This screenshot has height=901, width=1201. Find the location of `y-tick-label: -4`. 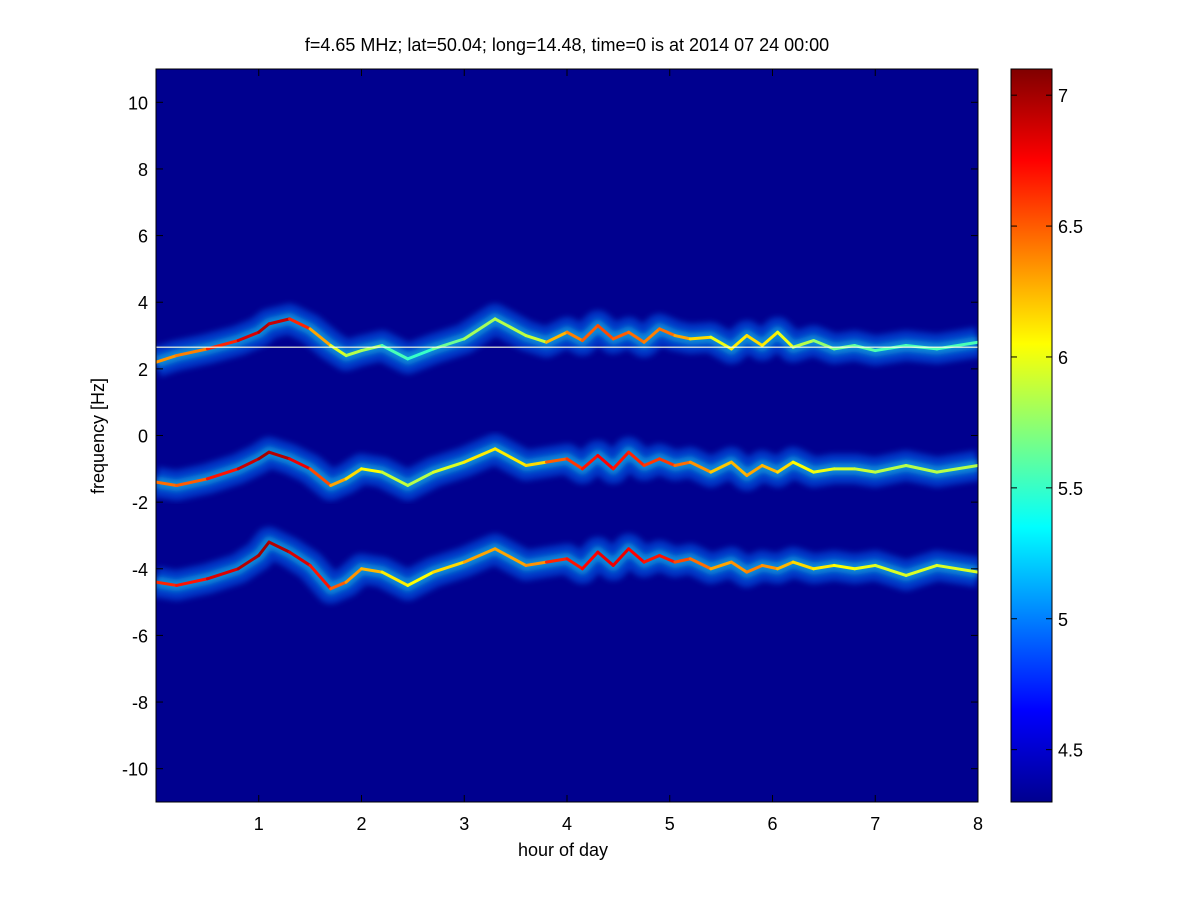

y-tick-label: -4 is located at coordinates (140, 570).